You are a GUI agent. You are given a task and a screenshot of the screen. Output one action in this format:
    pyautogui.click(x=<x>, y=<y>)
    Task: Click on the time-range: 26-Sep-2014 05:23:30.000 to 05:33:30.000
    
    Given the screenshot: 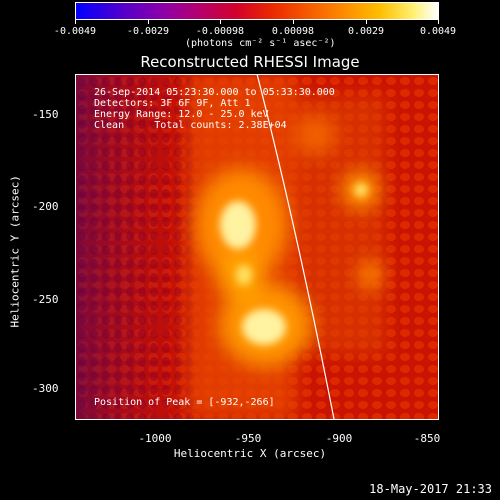 What is the action you would take?
    pyautogui.click(x=214, y=92)
    